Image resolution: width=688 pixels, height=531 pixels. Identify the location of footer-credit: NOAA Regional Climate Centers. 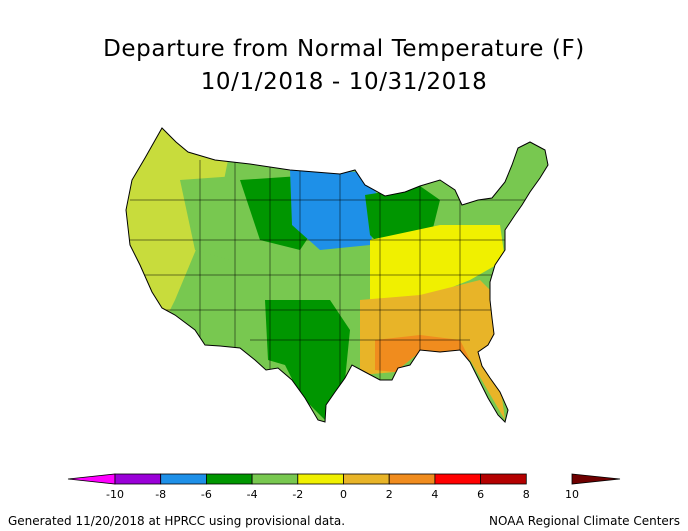
(584, 521).